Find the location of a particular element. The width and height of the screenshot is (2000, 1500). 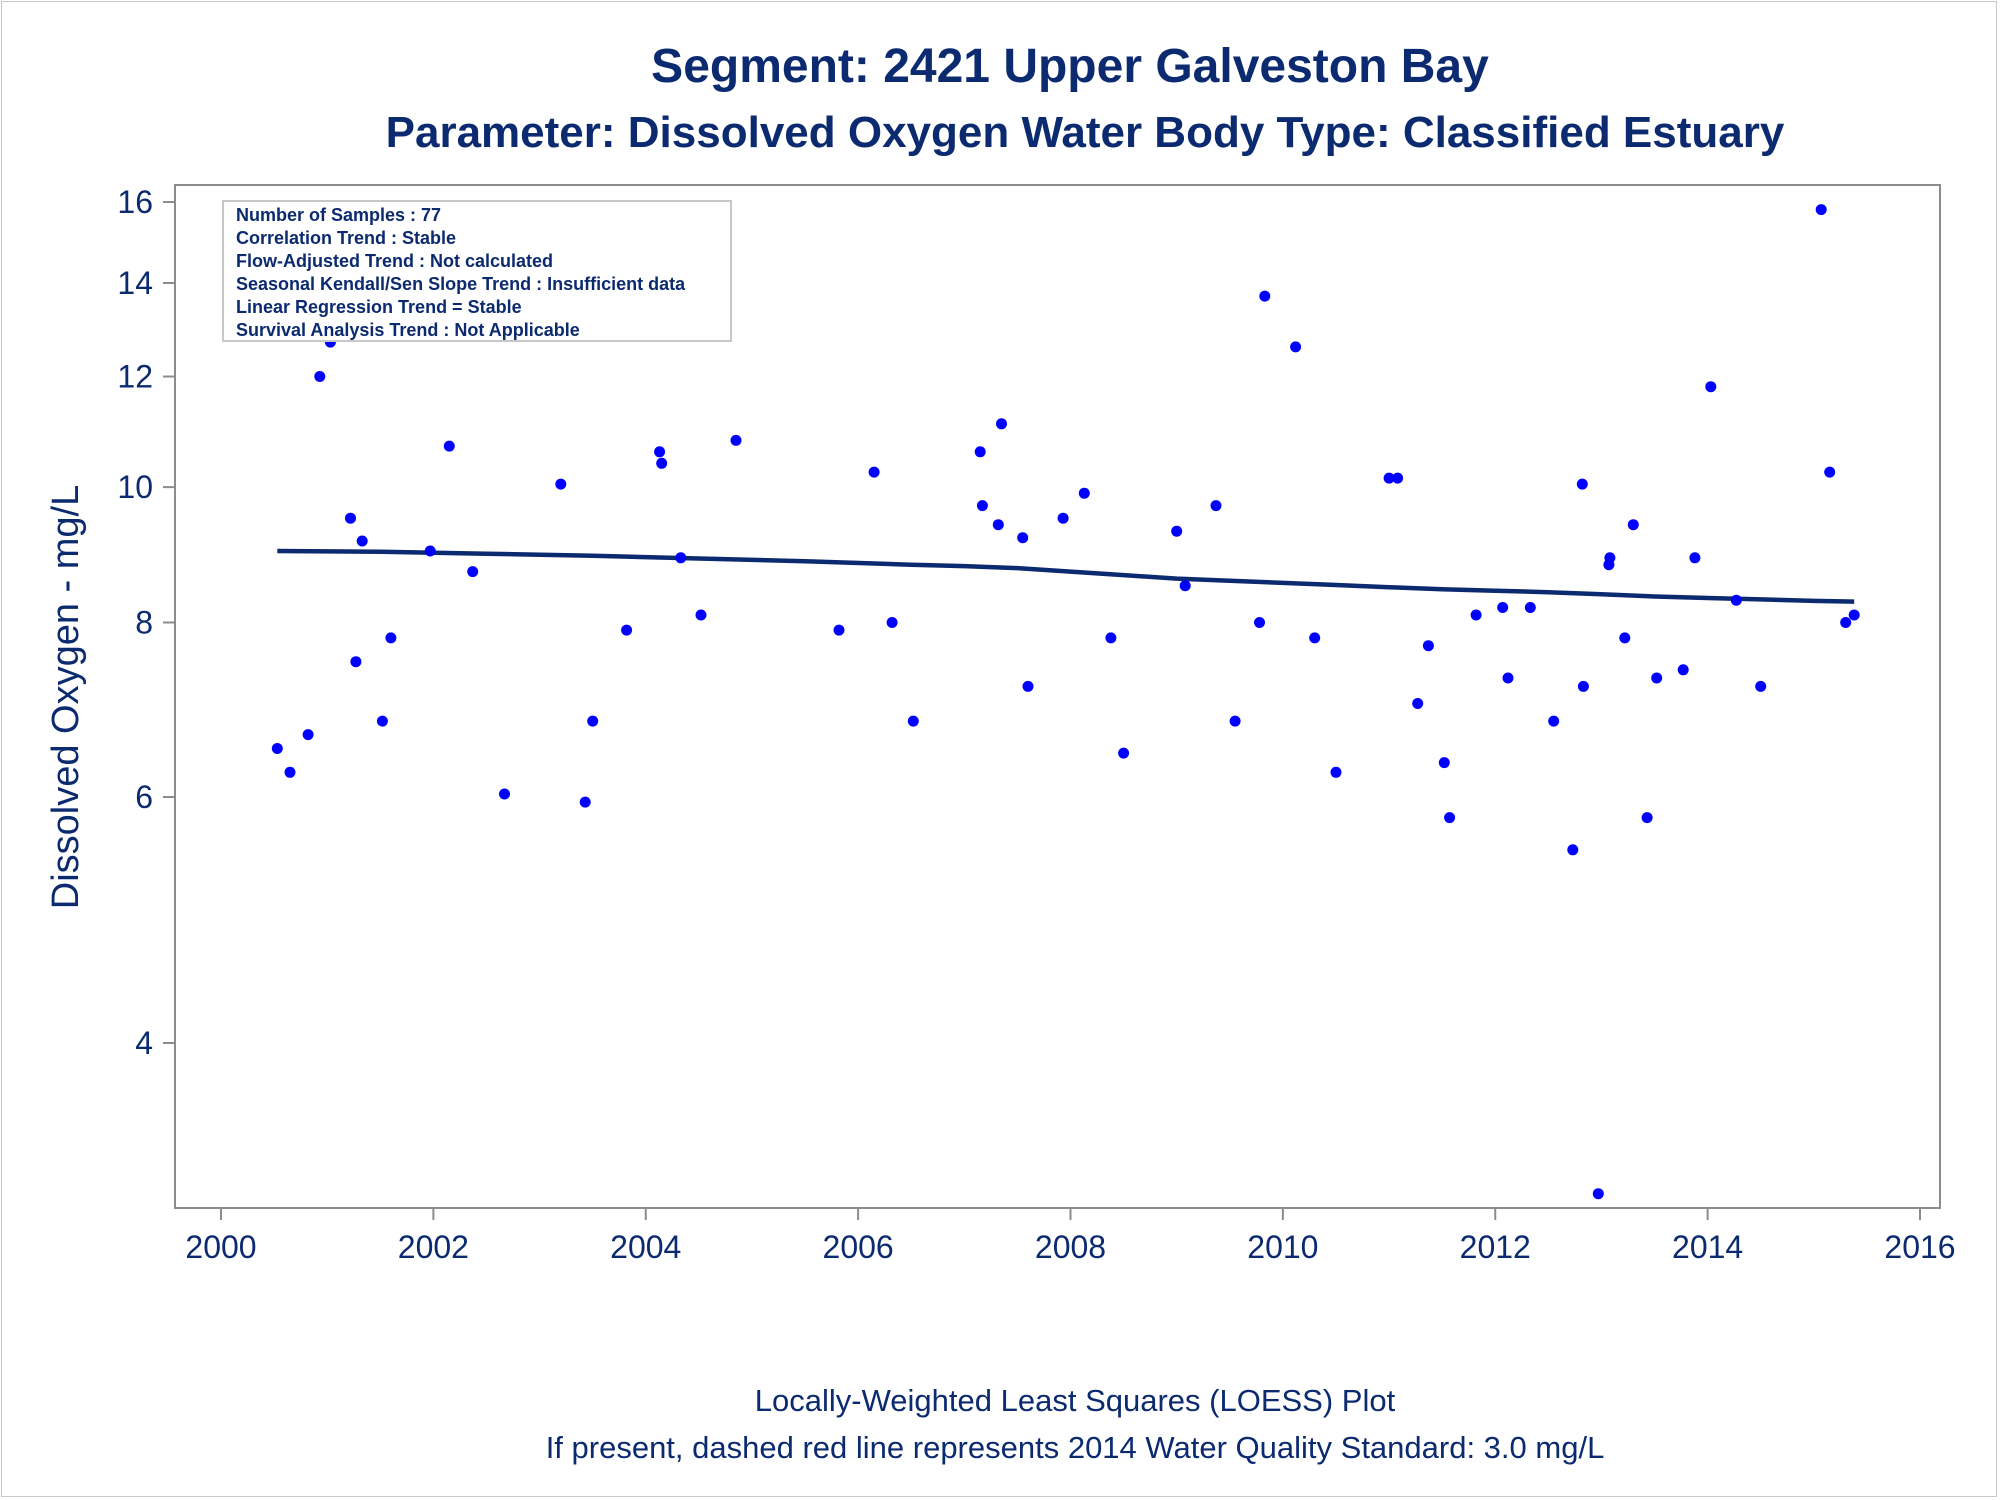

info-line: Linear Regression Trend = Stable is located at coordinates (379, 307).